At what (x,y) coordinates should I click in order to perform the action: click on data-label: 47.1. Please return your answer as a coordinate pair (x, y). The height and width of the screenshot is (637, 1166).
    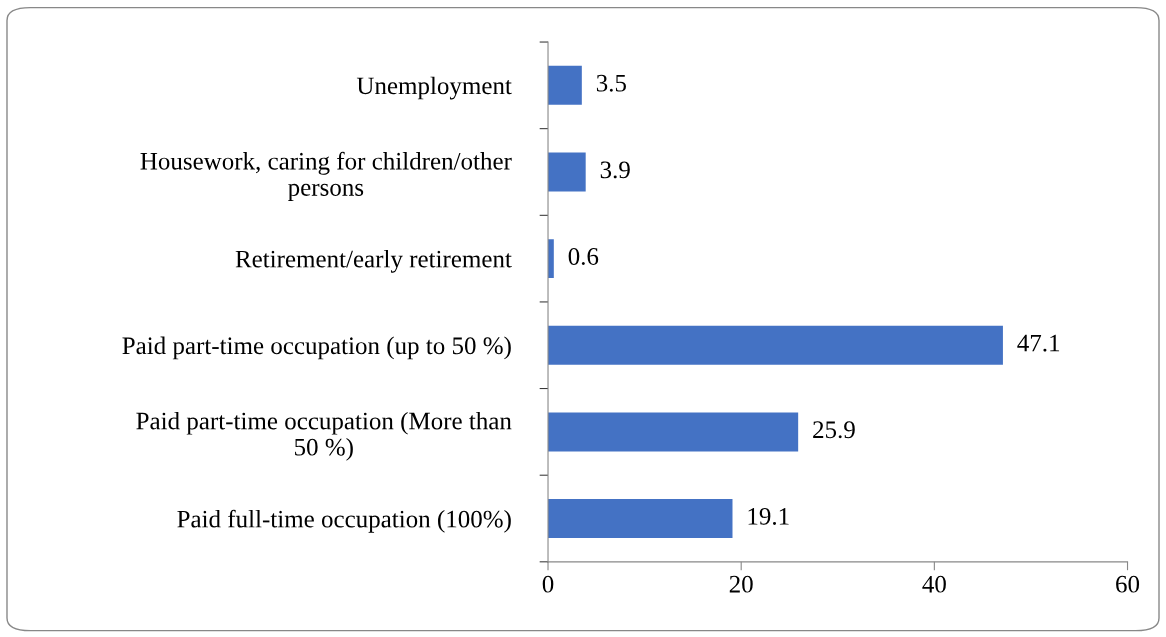
    Looking at the image, I should click on (1038, 343).